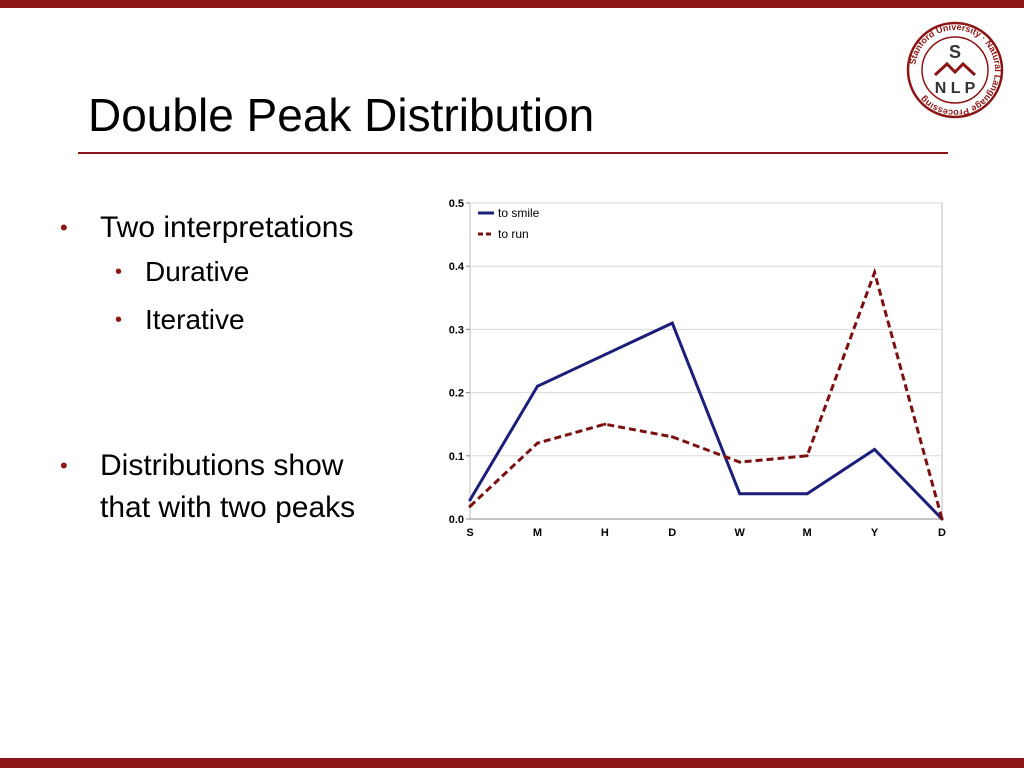 This screenshot has width=1024, height=768. Describe the element at coordinates (222, 465) in the screenshot. I see `bullet-text: Distributions show` at that location.